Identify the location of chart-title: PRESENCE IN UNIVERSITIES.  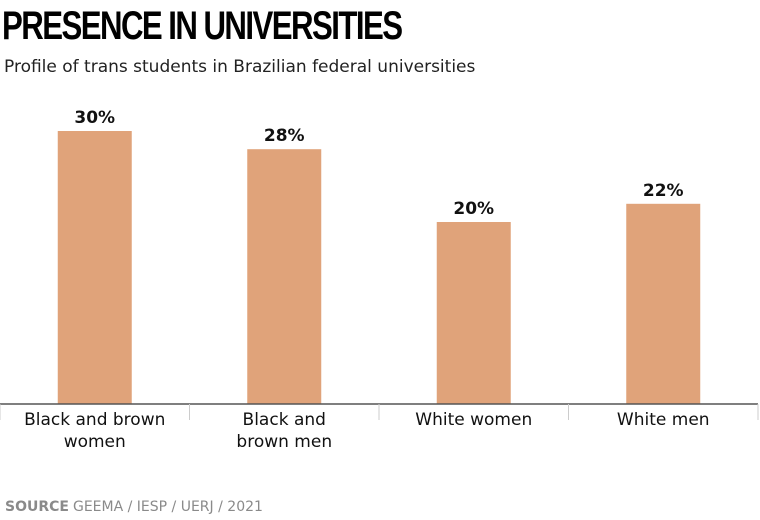
(202, 26).